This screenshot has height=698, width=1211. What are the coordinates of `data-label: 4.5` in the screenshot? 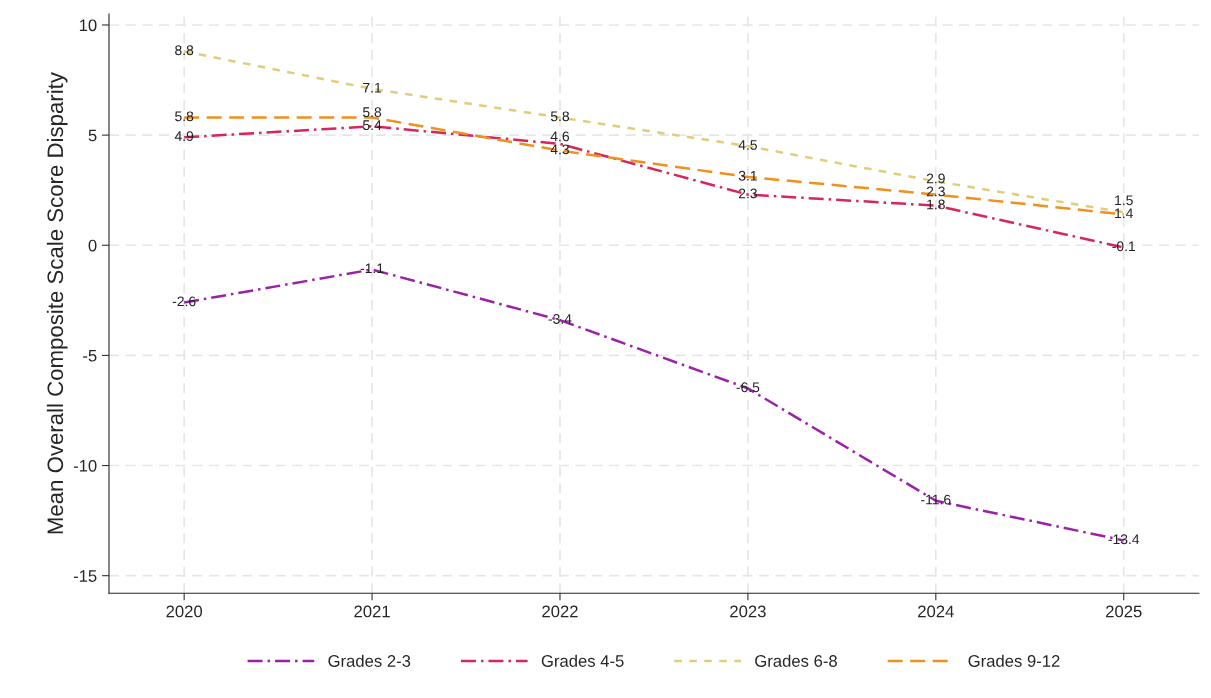 It's located at (747, 145).